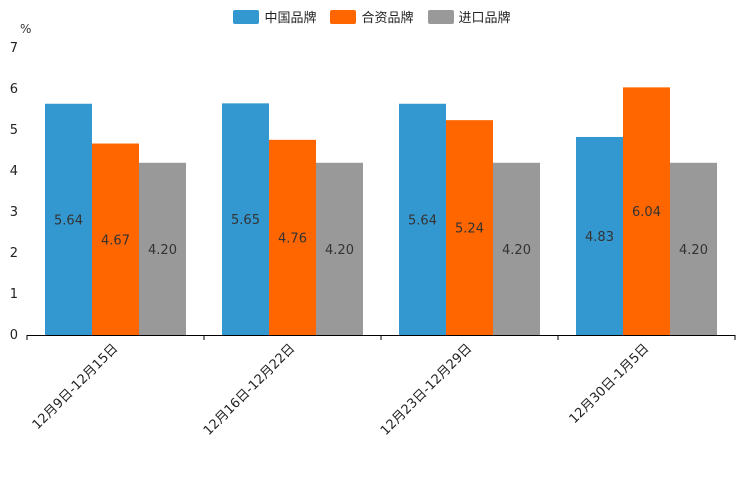 This screenshot has height=496, width=744. I want to click on legend-label-jv: 合资品牌, so click(387, 18).